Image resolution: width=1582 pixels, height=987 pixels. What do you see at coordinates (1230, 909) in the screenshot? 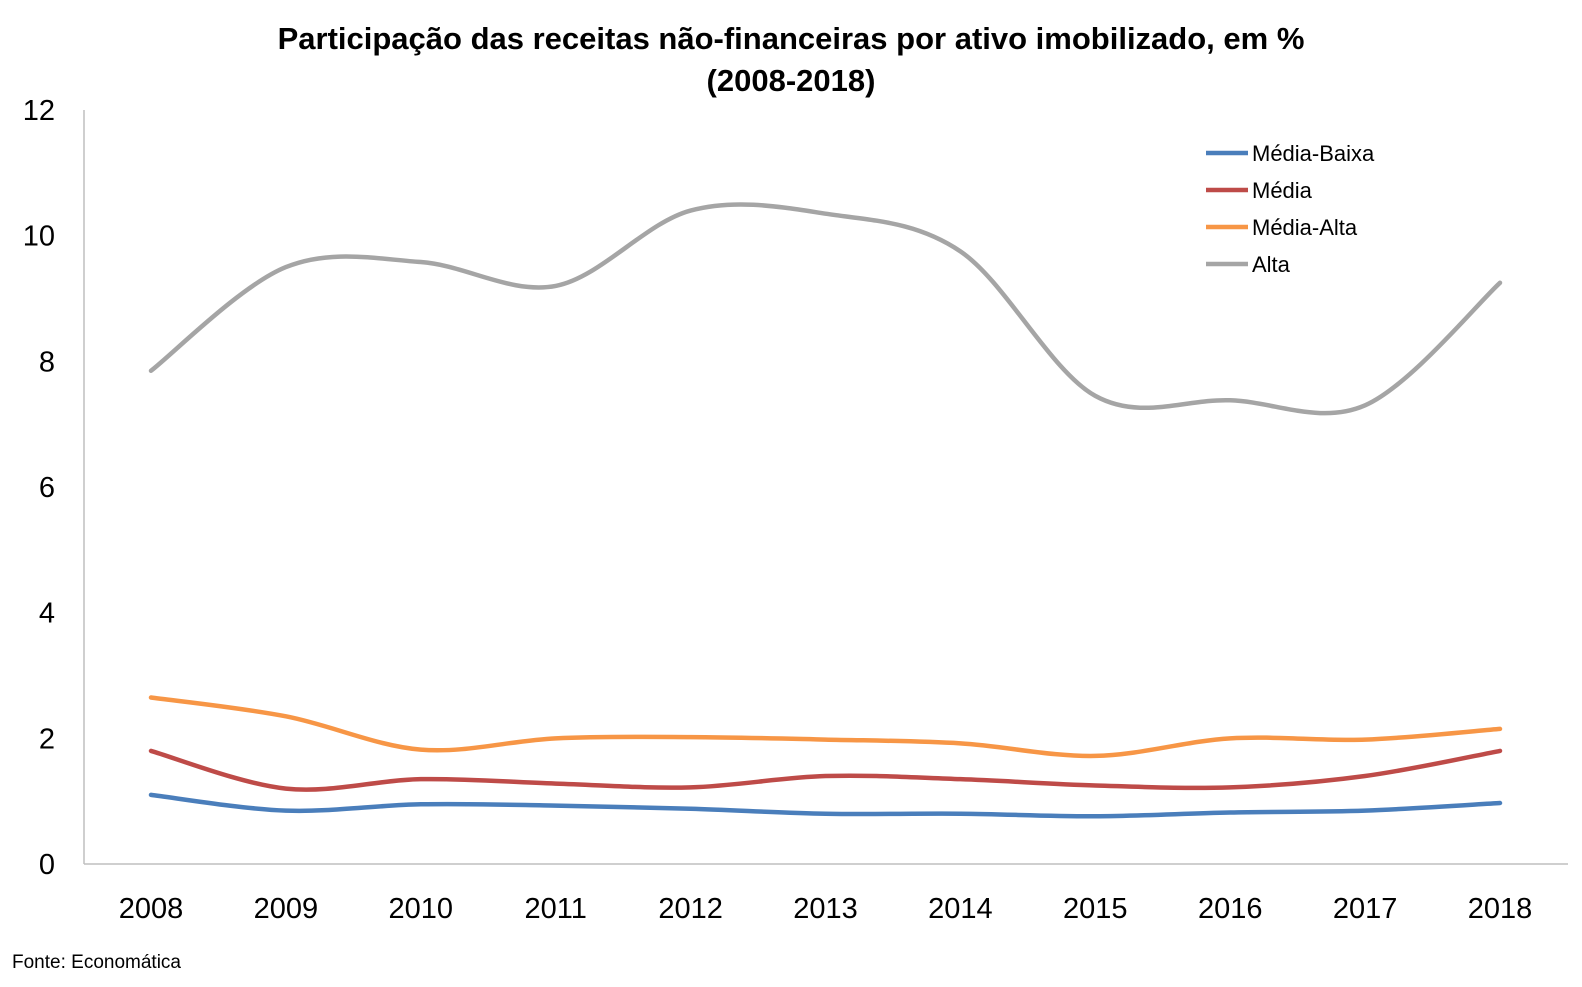
I see `x-tick-label: 2016` at bounding box center [1230, 909].